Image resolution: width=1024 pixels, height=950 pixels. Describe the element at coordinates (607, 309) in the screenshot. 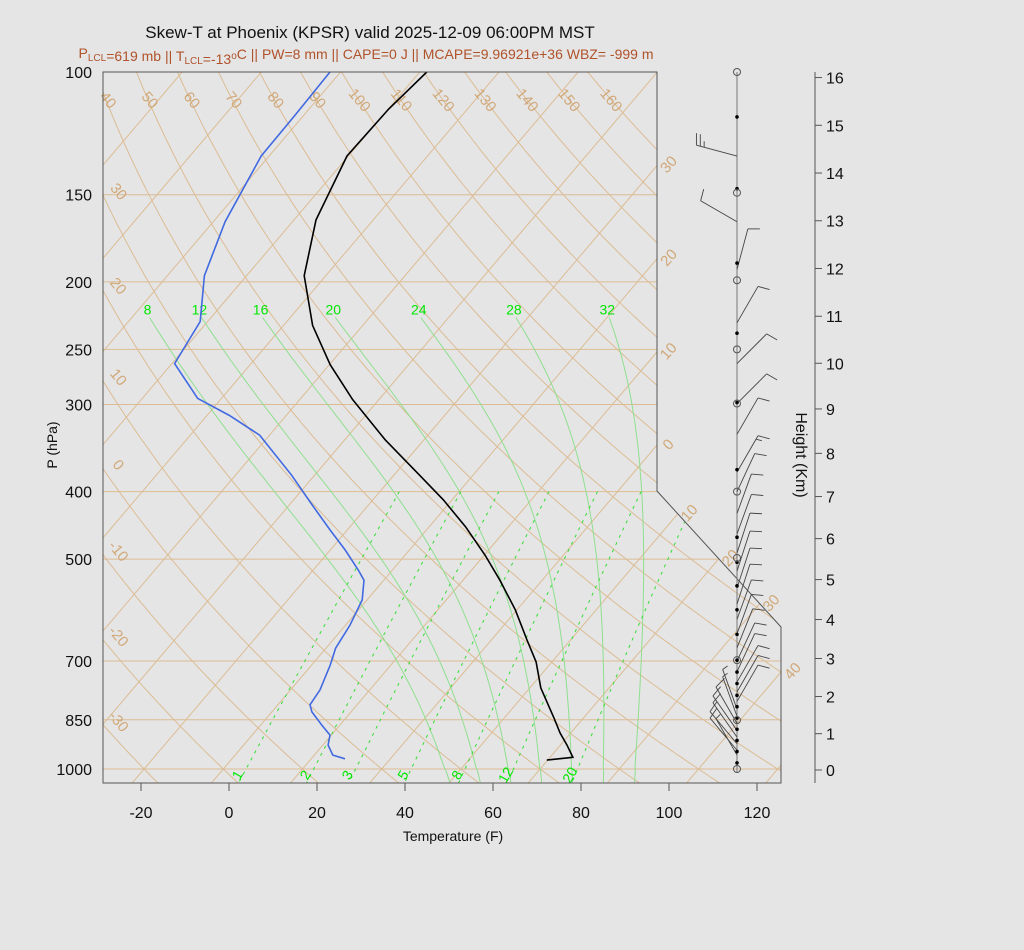

I see `moist-adiabat-label: 32` at that location.